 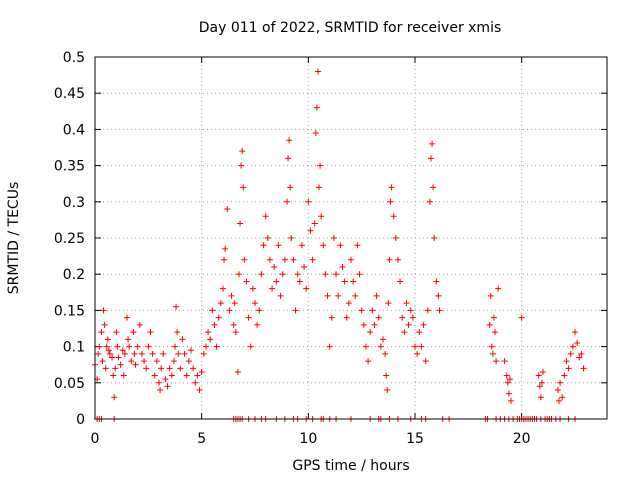 I want to click on y-tick-label: 0.5, so click(x=74, y=58).